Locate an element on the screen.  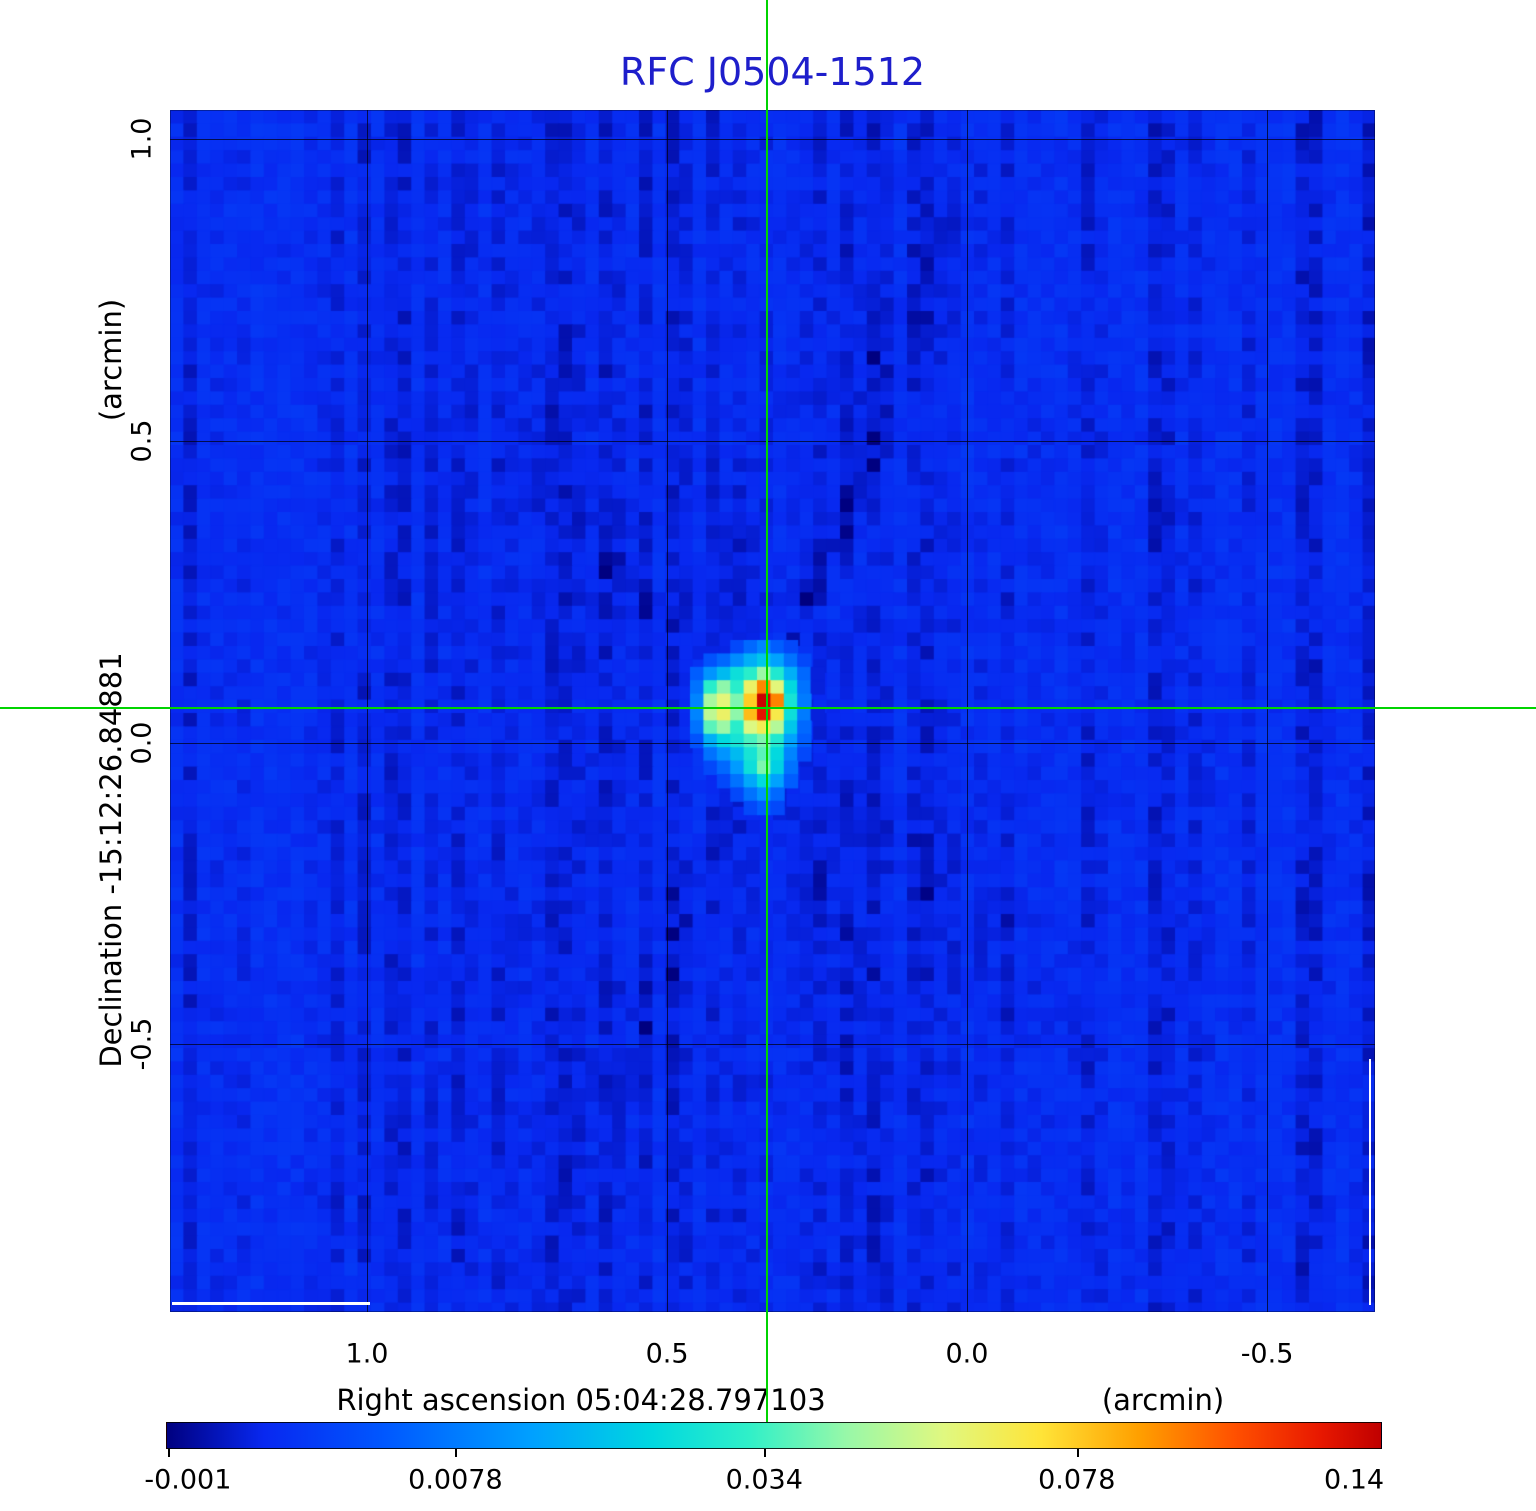
colorbar-label: -0.001 is located at coordinates (188, 1480).